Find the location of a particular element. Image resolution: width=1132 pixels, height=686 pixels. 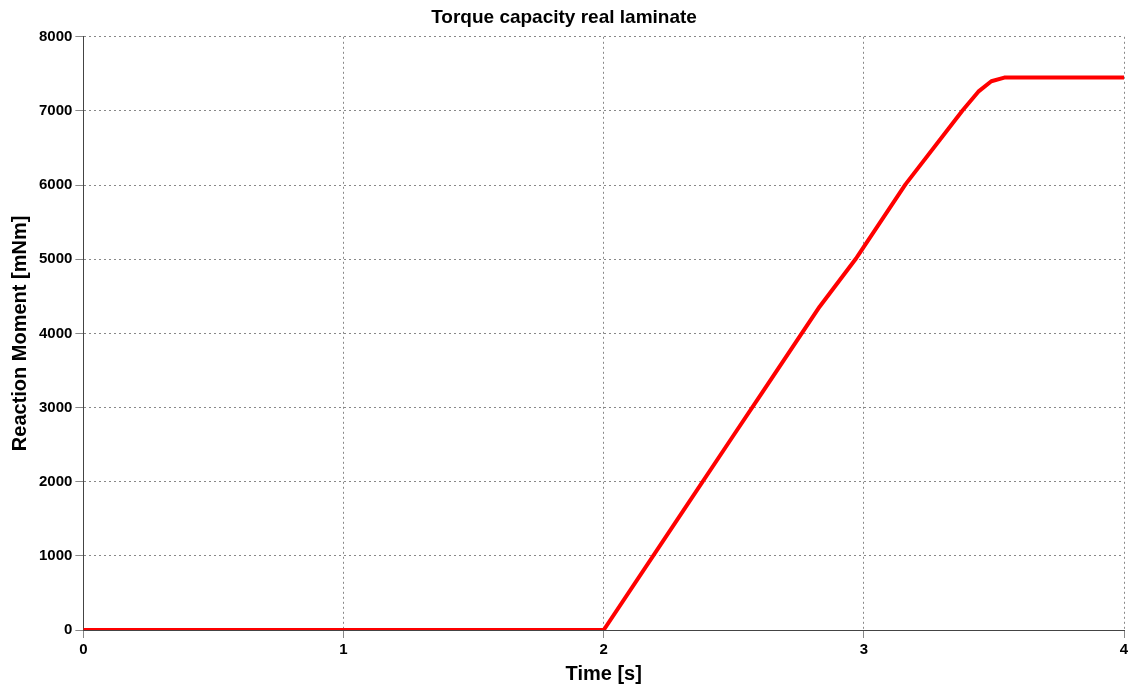

x-axis-title: Time [s] is located at coordinates (603, 672).